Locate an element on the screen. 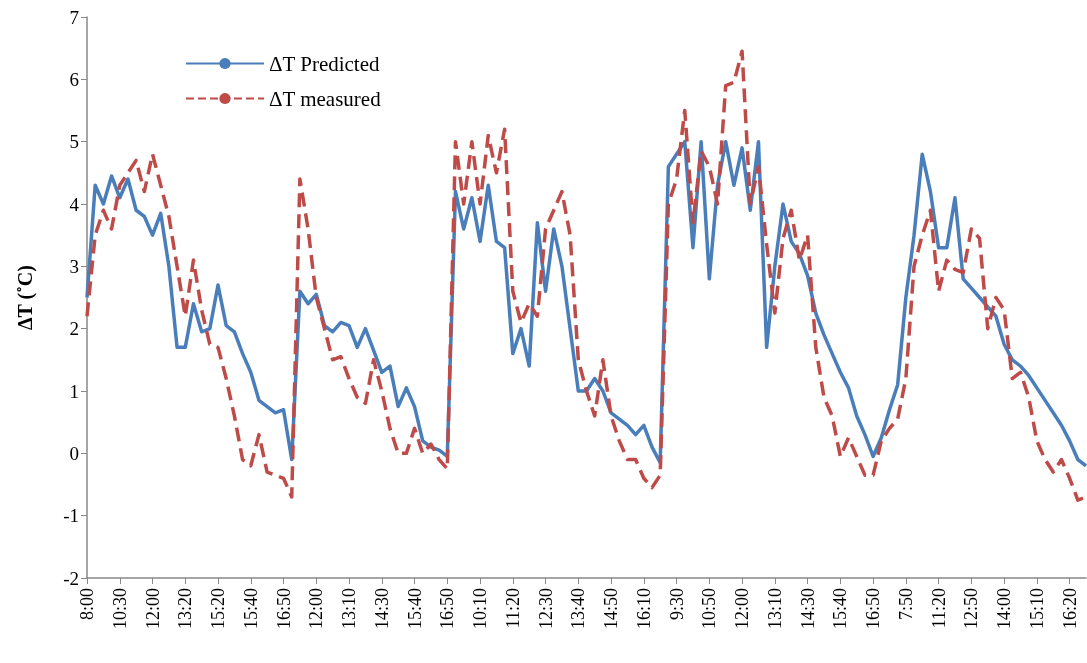 The height and width of the screenshot is (663, 1087). y-tick-label: 5 is located at coordinates (74, 142).